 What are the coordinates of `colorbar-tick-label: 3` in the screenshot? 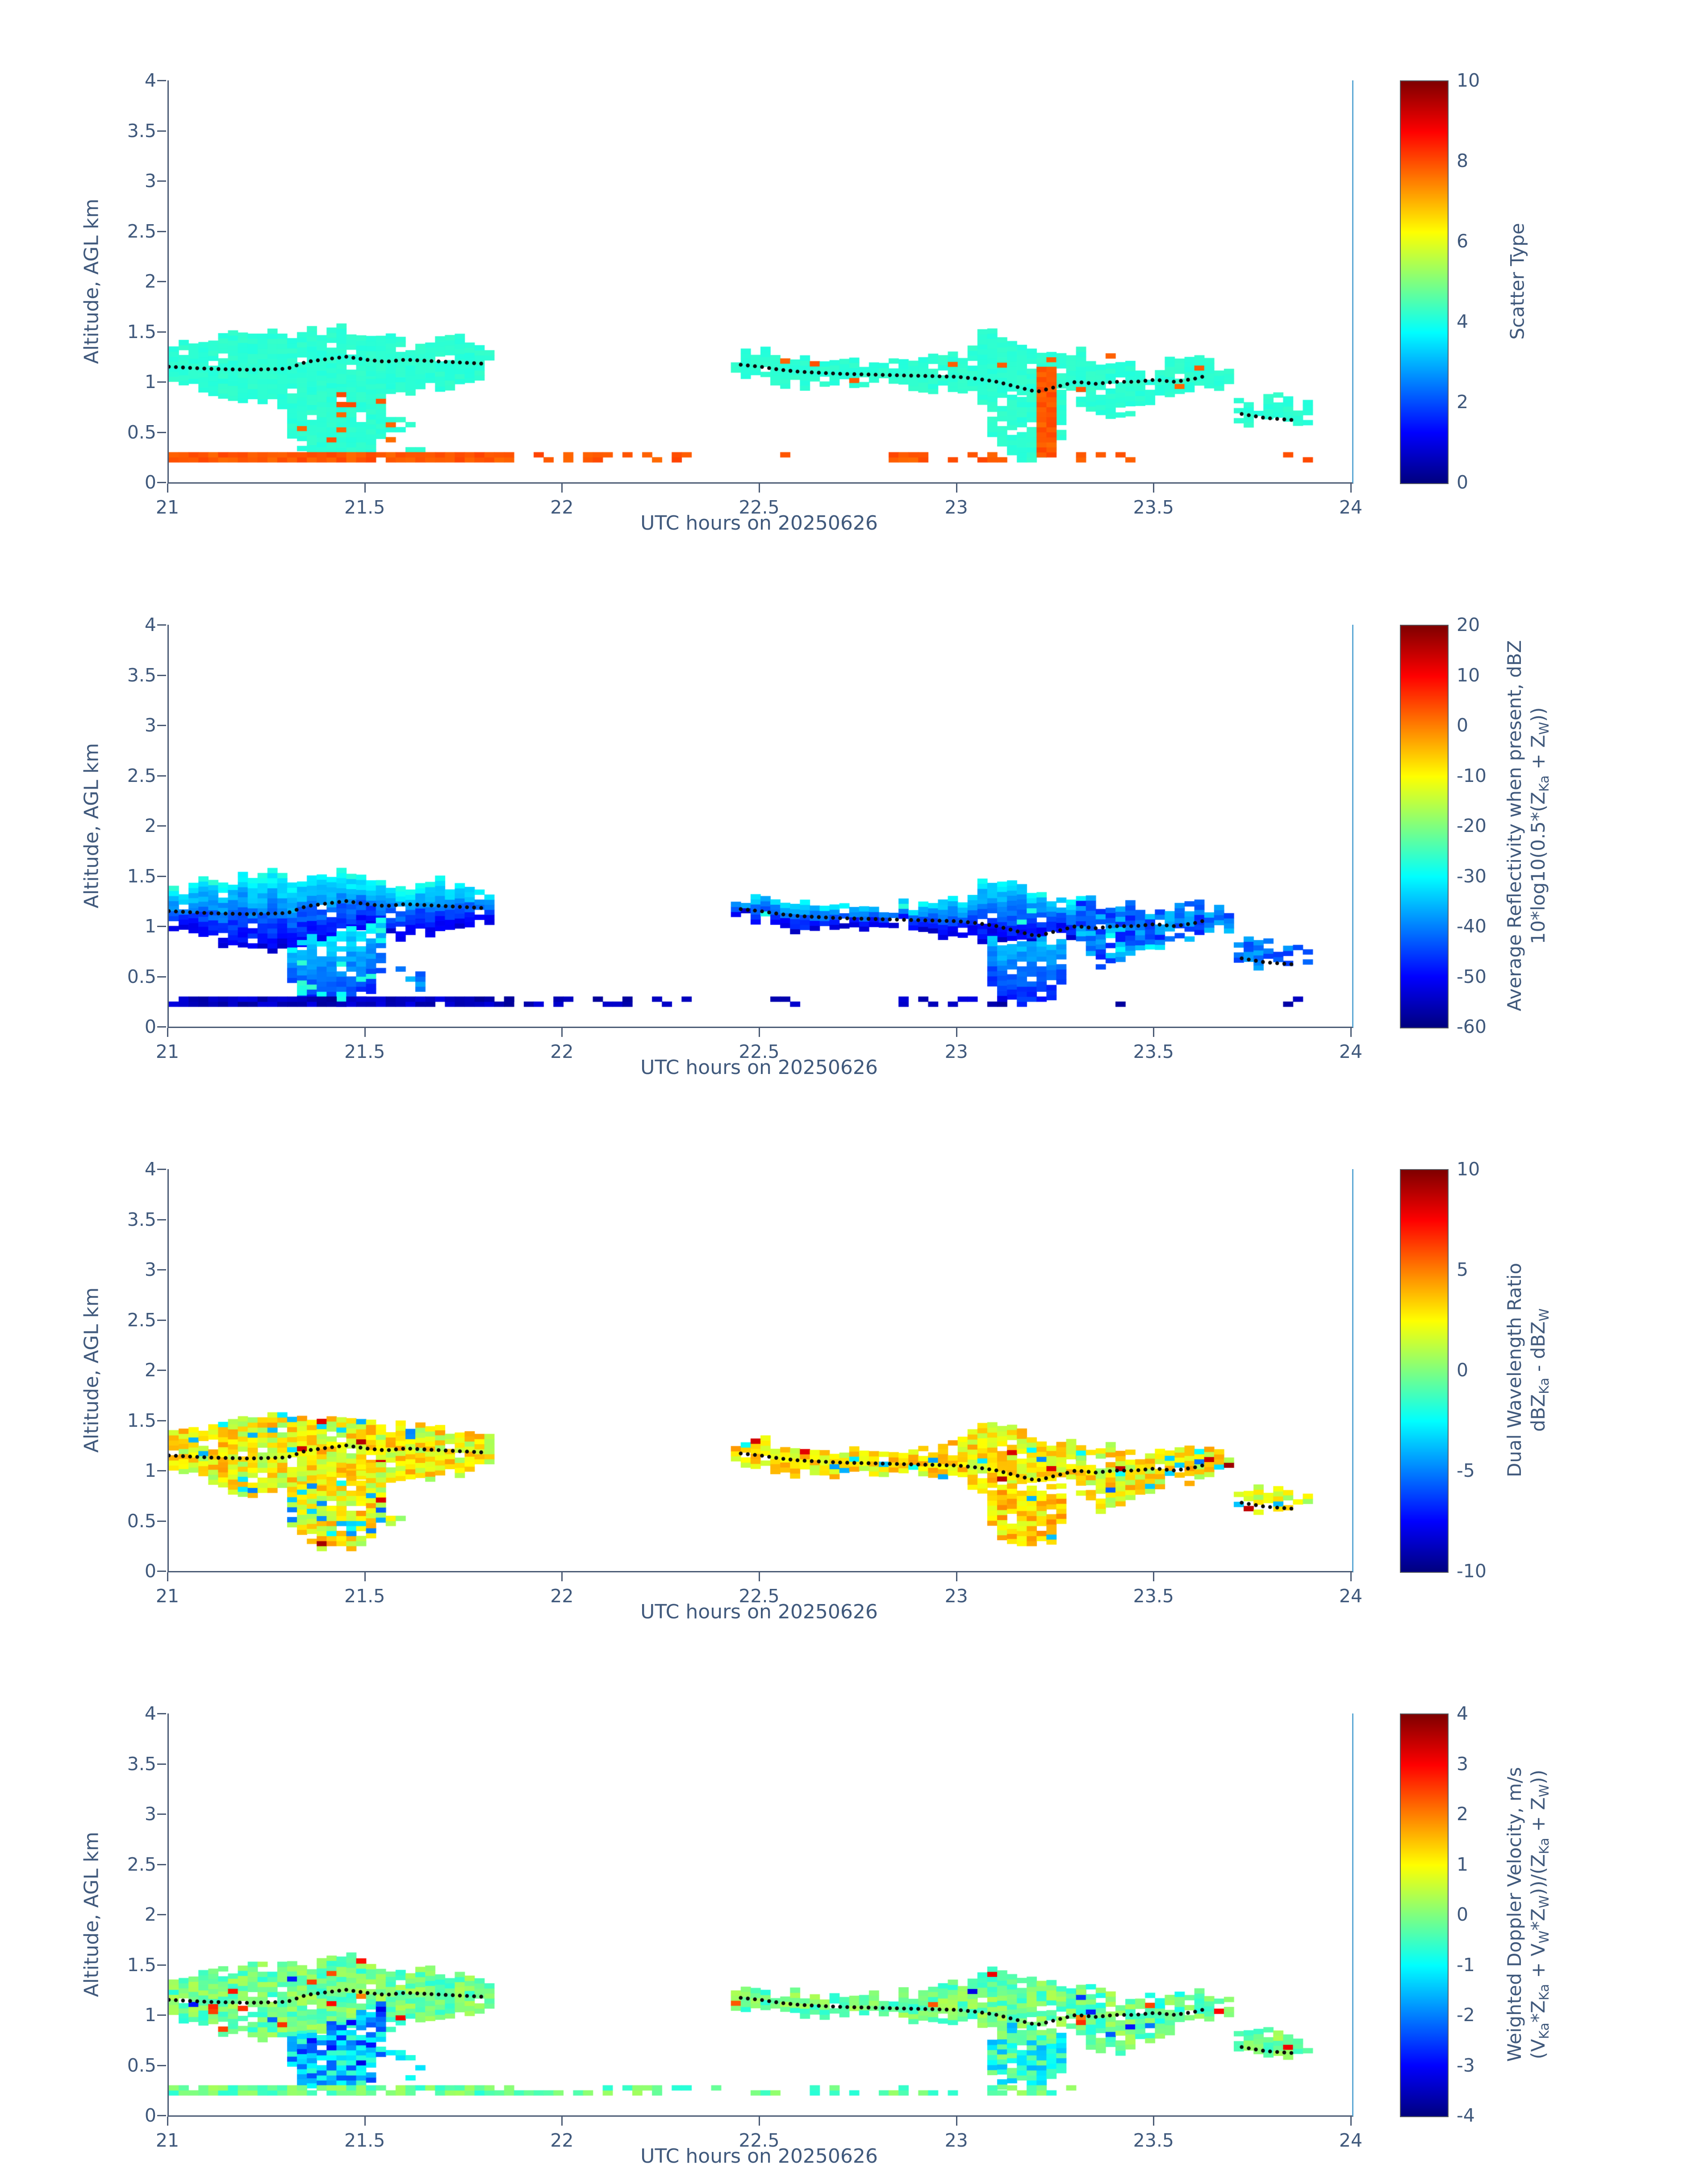 It's located at (1463, 1764).